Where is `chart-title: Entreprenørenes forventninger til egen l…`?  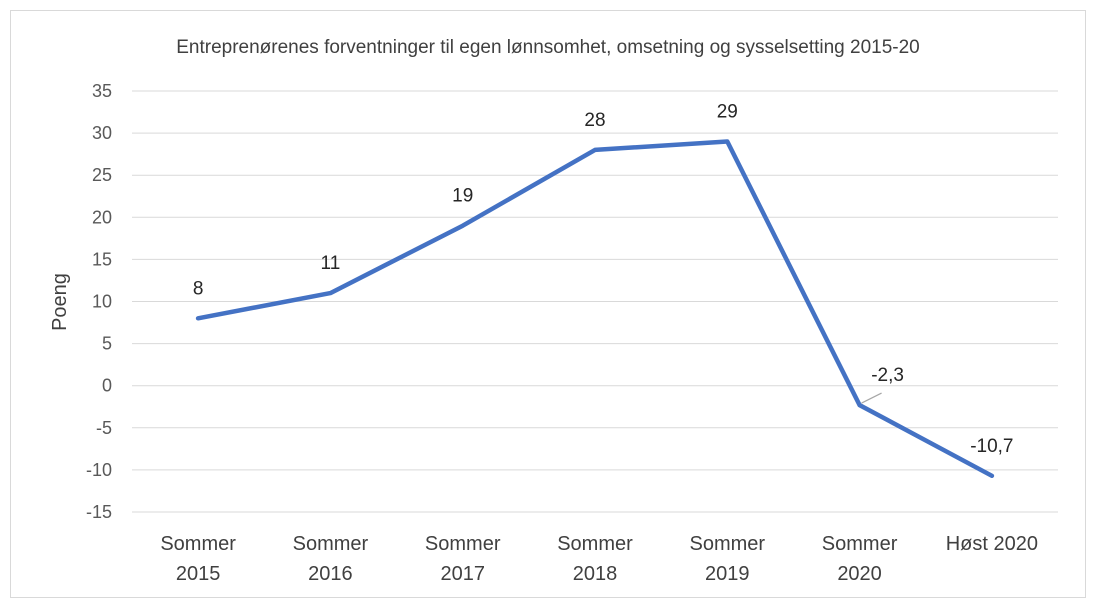
chart-title: Entreprenørenes forventninger til egen l… is located at coordinates (548, 47).